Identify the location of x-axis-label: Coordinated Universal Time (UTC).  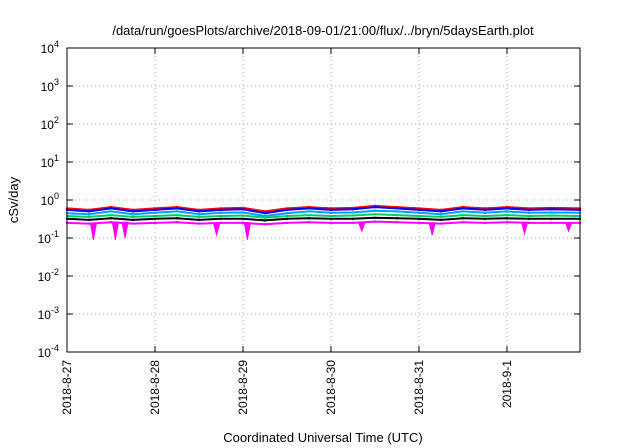
(322, 437).